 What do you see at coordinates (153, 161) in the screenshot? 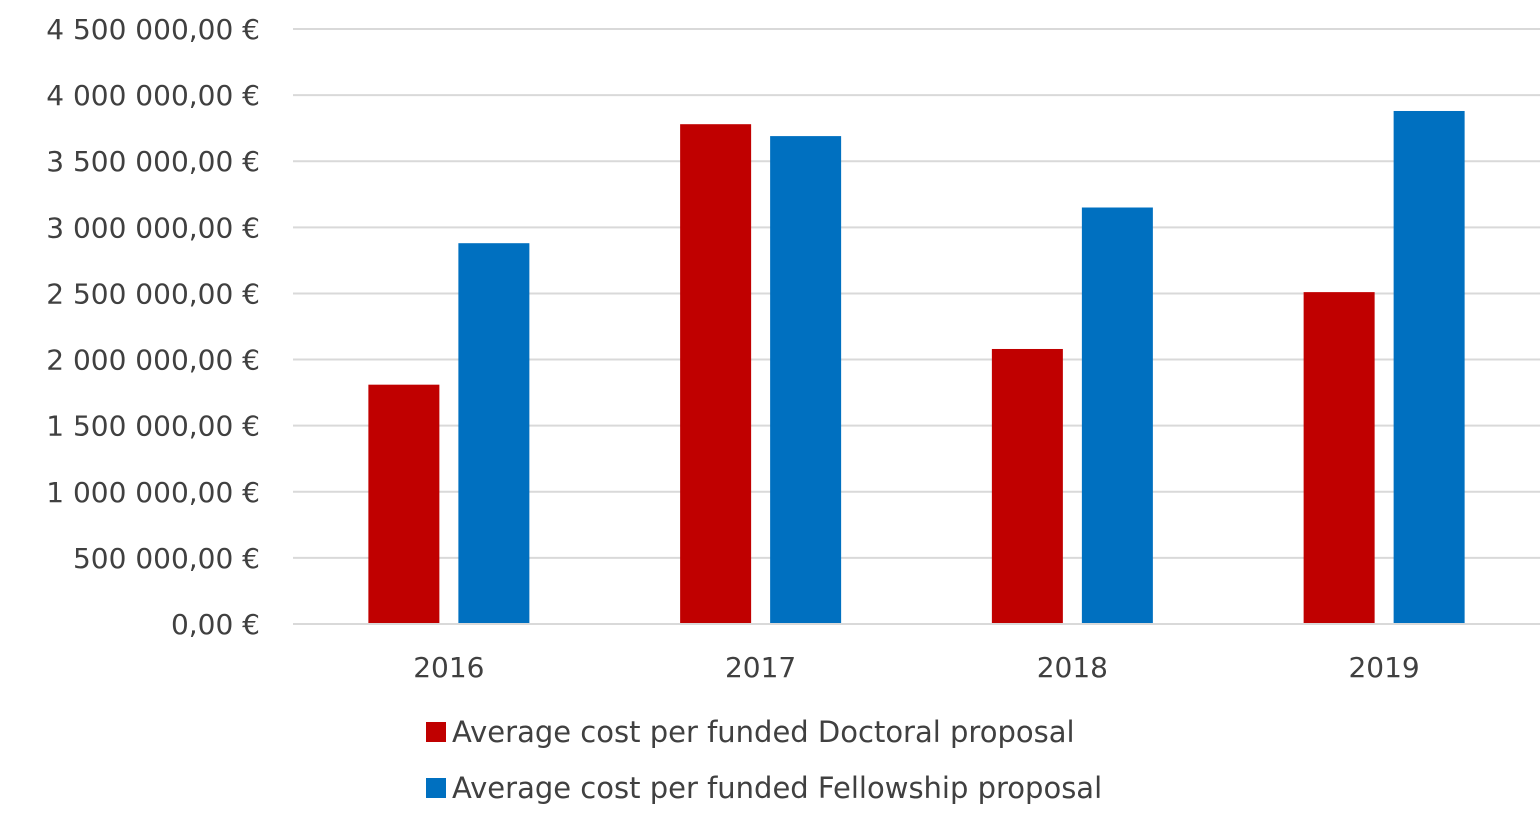
I see `y-tick-label: 3 500 000,00 €` at bounding box center [153, 161].